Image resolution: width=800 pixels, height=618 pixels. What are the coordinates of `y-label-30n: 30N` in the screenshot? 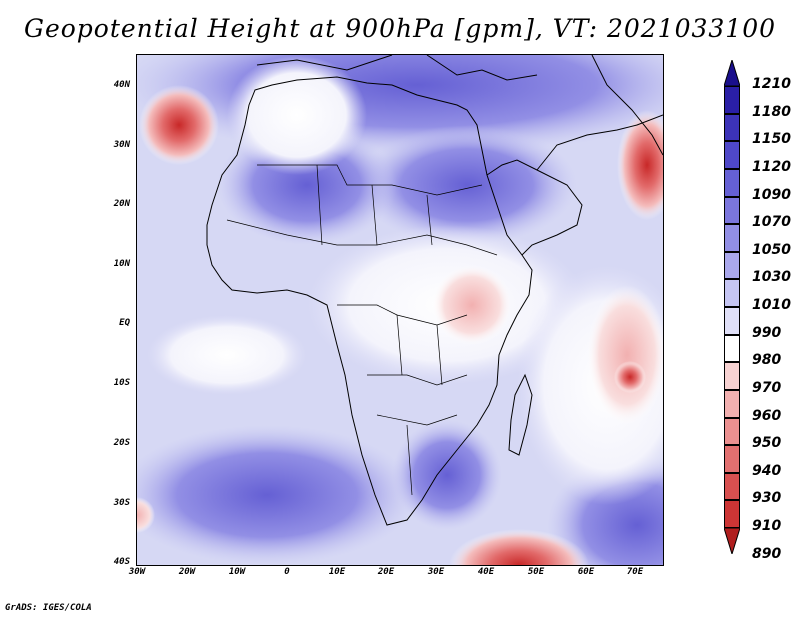 It's located at (121, 145).